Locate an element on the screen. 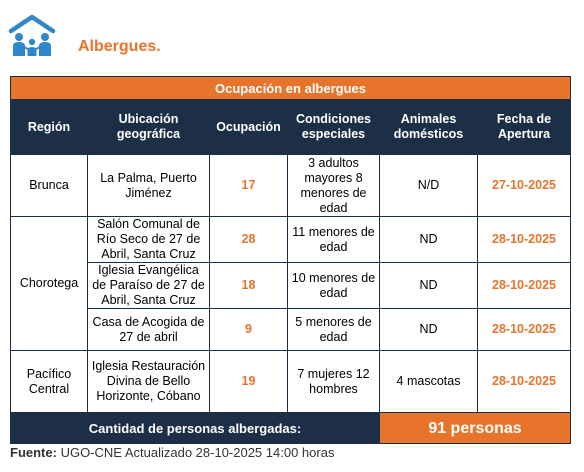  occupancy-cell: 28 is located at coordinates (248, 239).